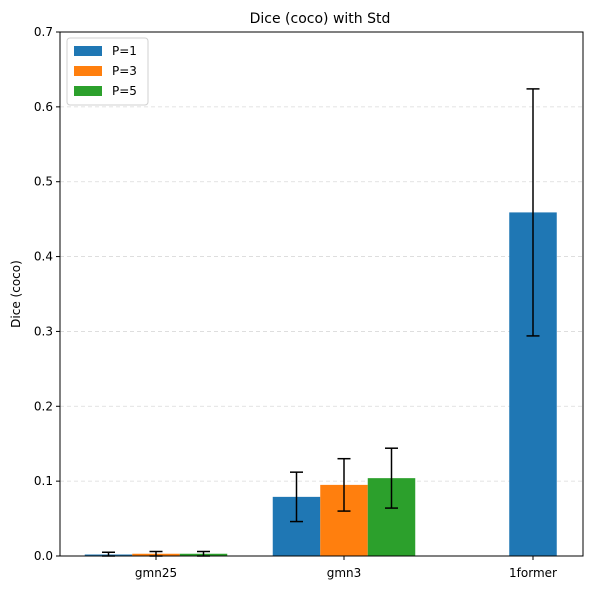 Image resolution: width=590 pixels, height=590 pixels. Describe the element at coordinates (107, 71) in the screenshot. I see `legend: P=1 P=3 P=5` at that location.